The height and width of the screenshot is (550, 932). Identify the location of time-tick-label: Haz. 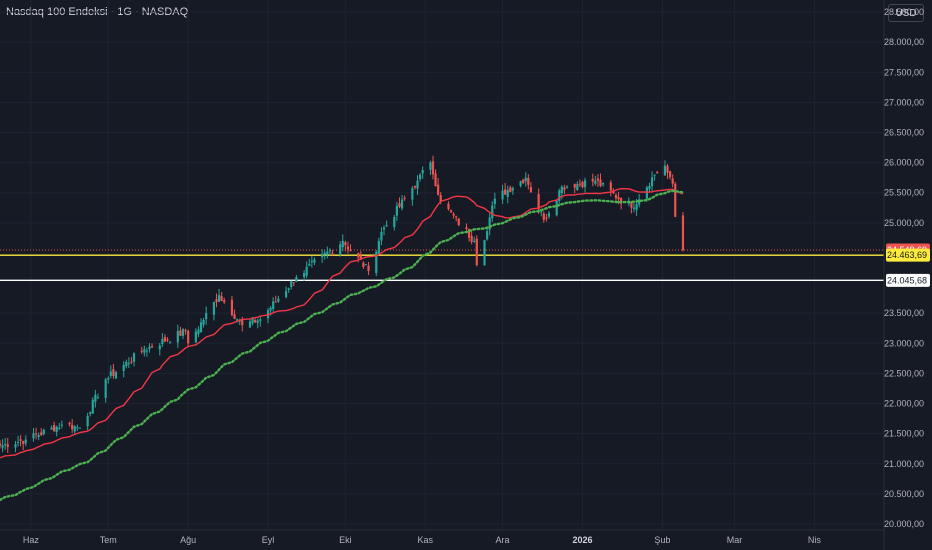
(31, 540).